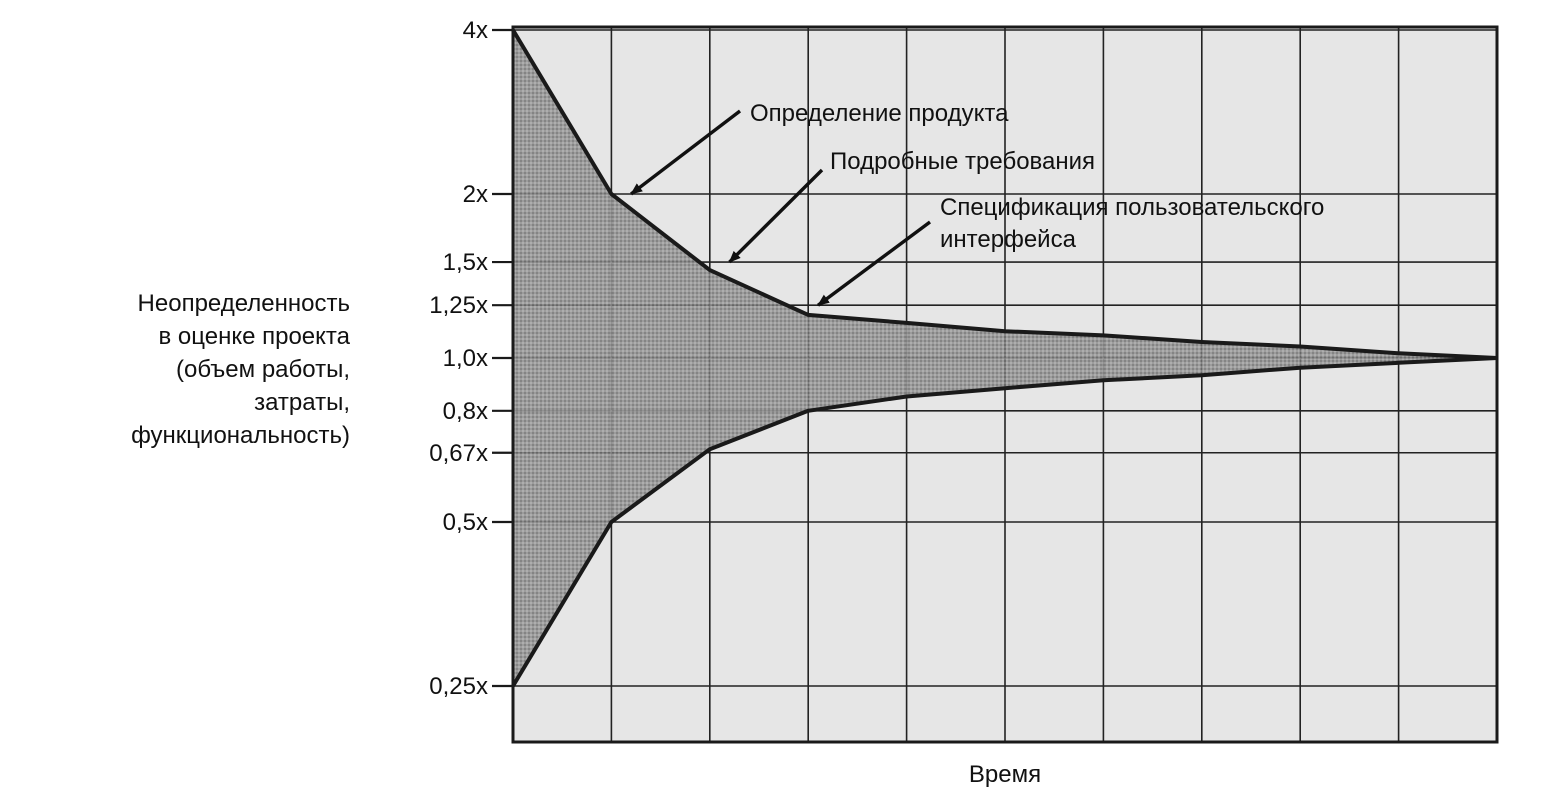  Describe the element at coordinates (254, 336) in the screenshot. I see `y-axis-label-line: в оценке проекта` at that location.